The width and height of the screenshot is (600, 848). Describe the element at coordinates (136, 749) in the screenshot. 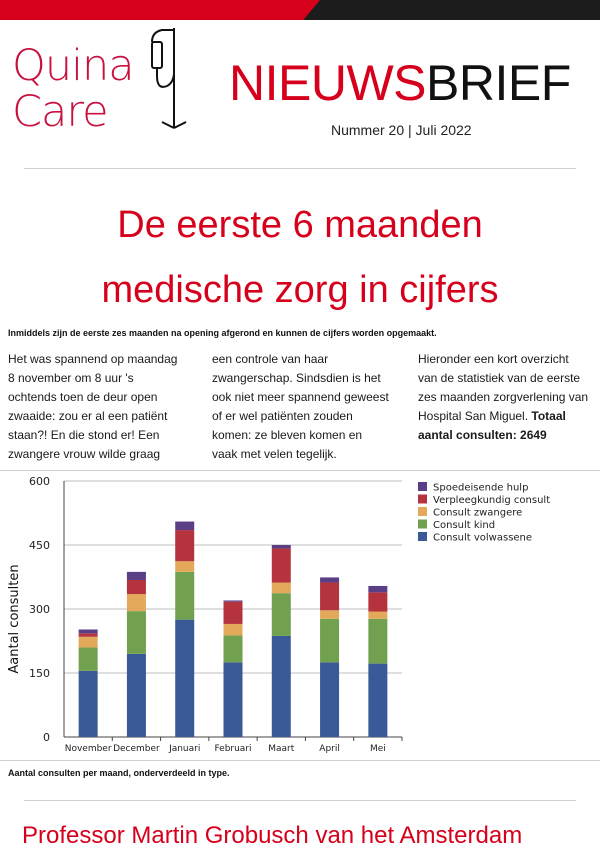

I see `x-tick-label: December` at that location.